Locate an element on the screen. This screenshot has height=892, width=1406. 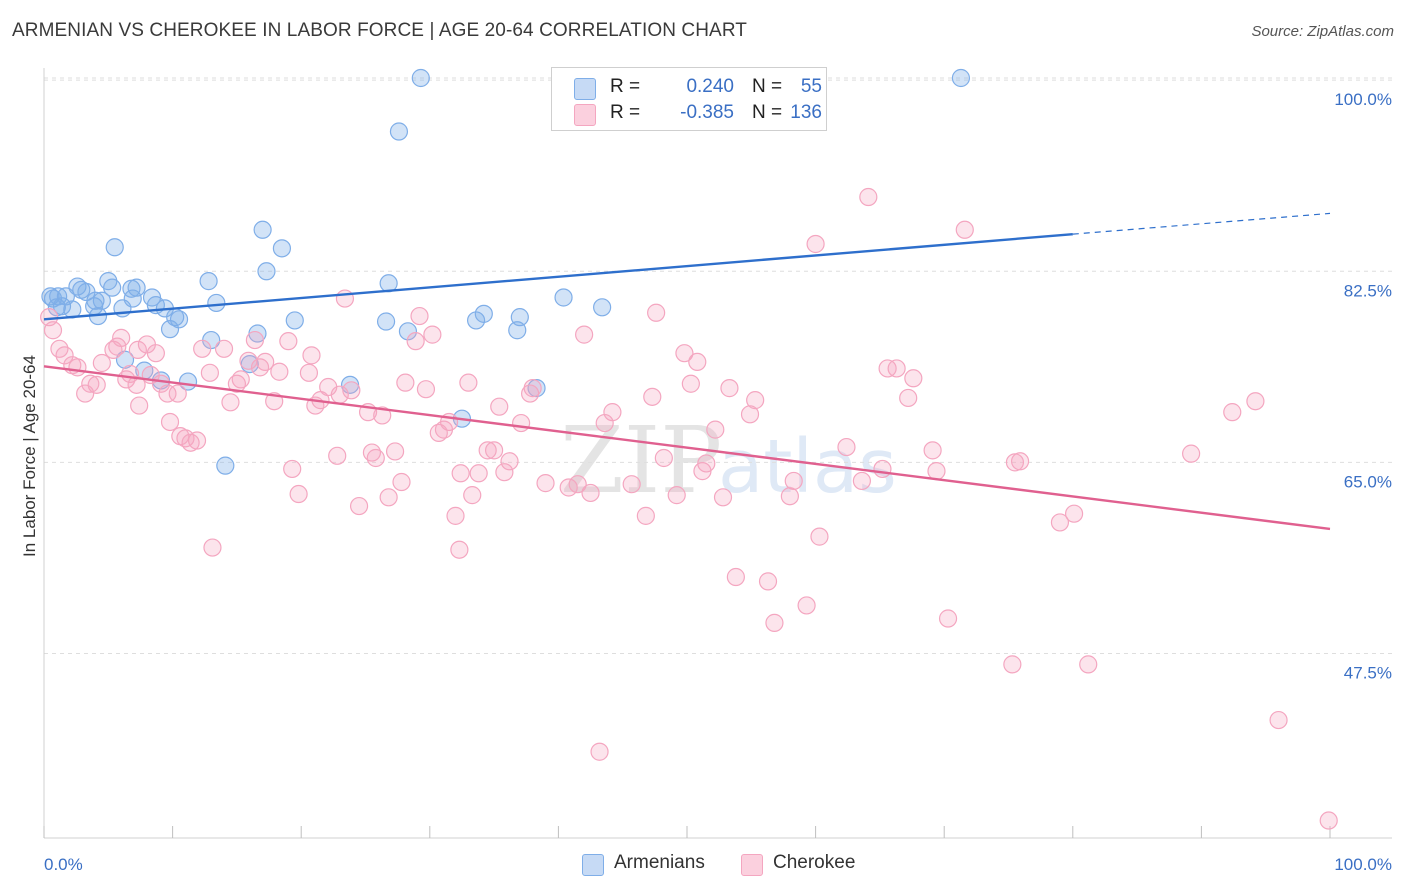
watermark-zip-text: ZIP is located at coordinates (641, 460).